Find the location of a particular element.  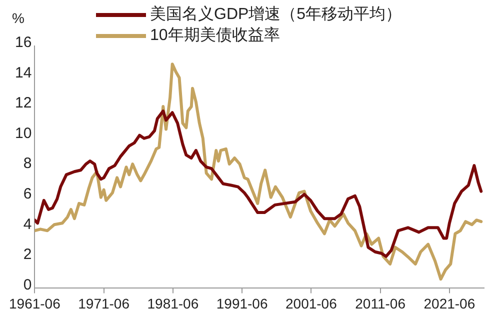

y-tick-label: 14 is located at coordinates (23, 73).